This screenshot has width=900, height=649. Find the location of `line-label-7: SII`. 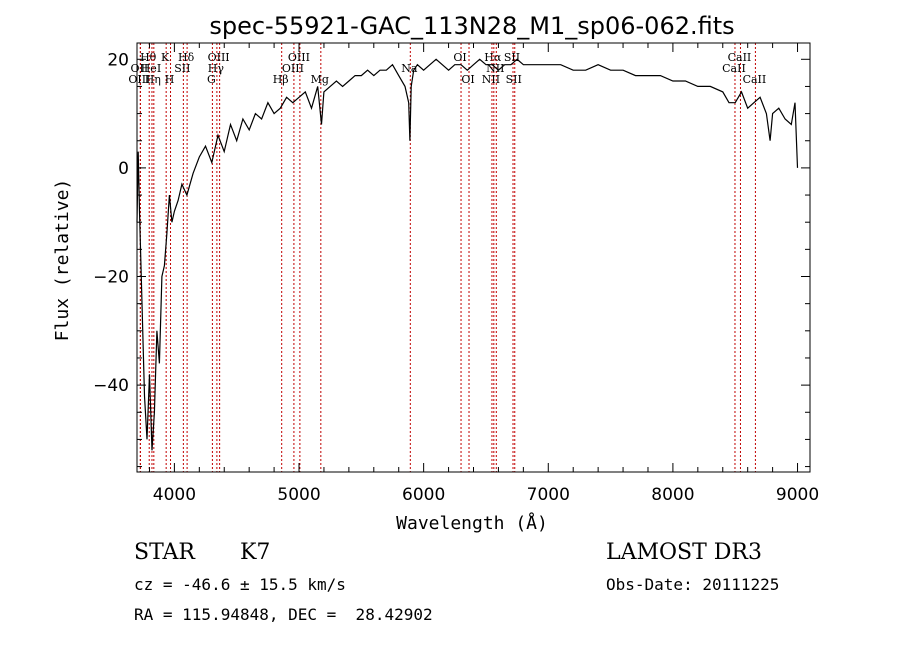

line-label-7: SII is located at coordinates (182, 68).